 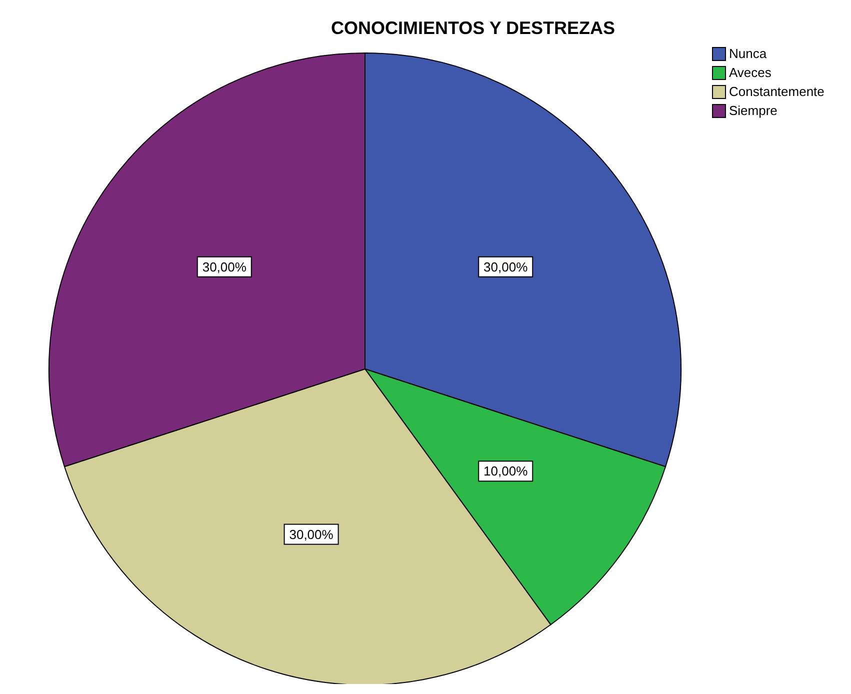 I want to click on legend-label: Nunca, so click(x=748, y=53).